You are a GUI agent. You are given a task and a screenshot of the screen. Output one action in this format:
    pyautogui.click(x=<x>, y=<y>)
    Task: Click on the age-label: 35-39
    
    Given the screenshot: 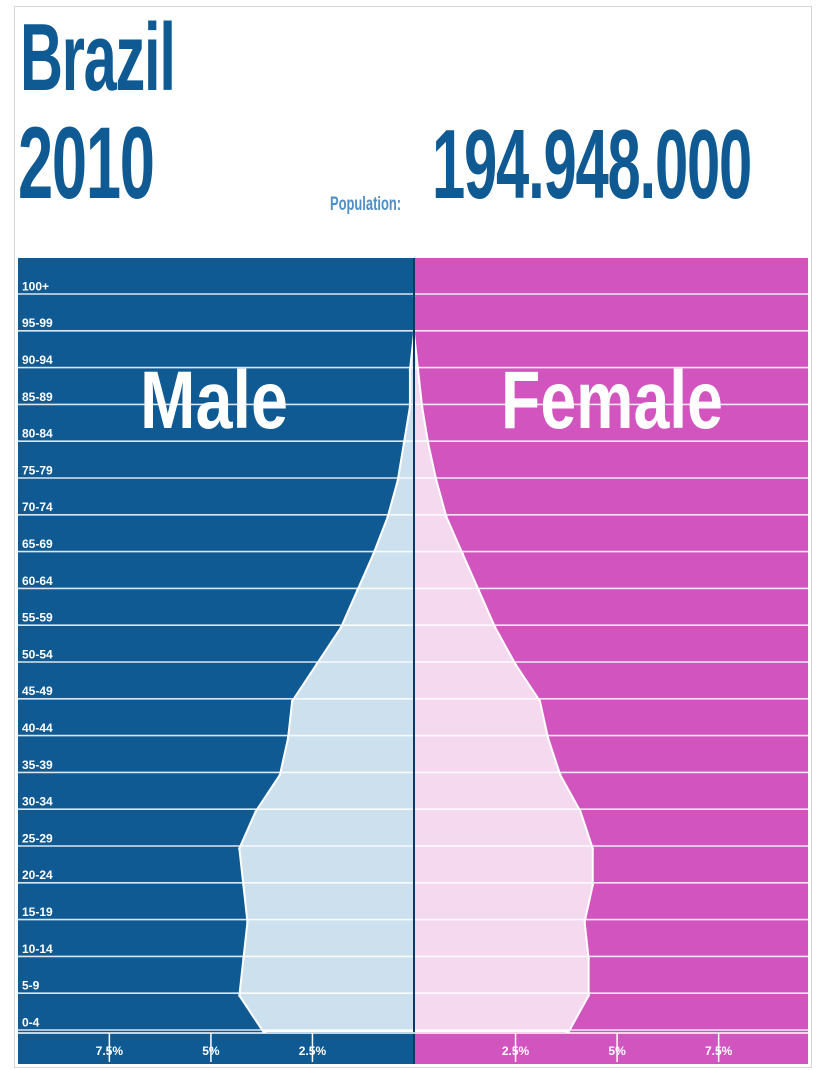 What is the action you would take?
    pyautogui.click(x=37, y=765)
    